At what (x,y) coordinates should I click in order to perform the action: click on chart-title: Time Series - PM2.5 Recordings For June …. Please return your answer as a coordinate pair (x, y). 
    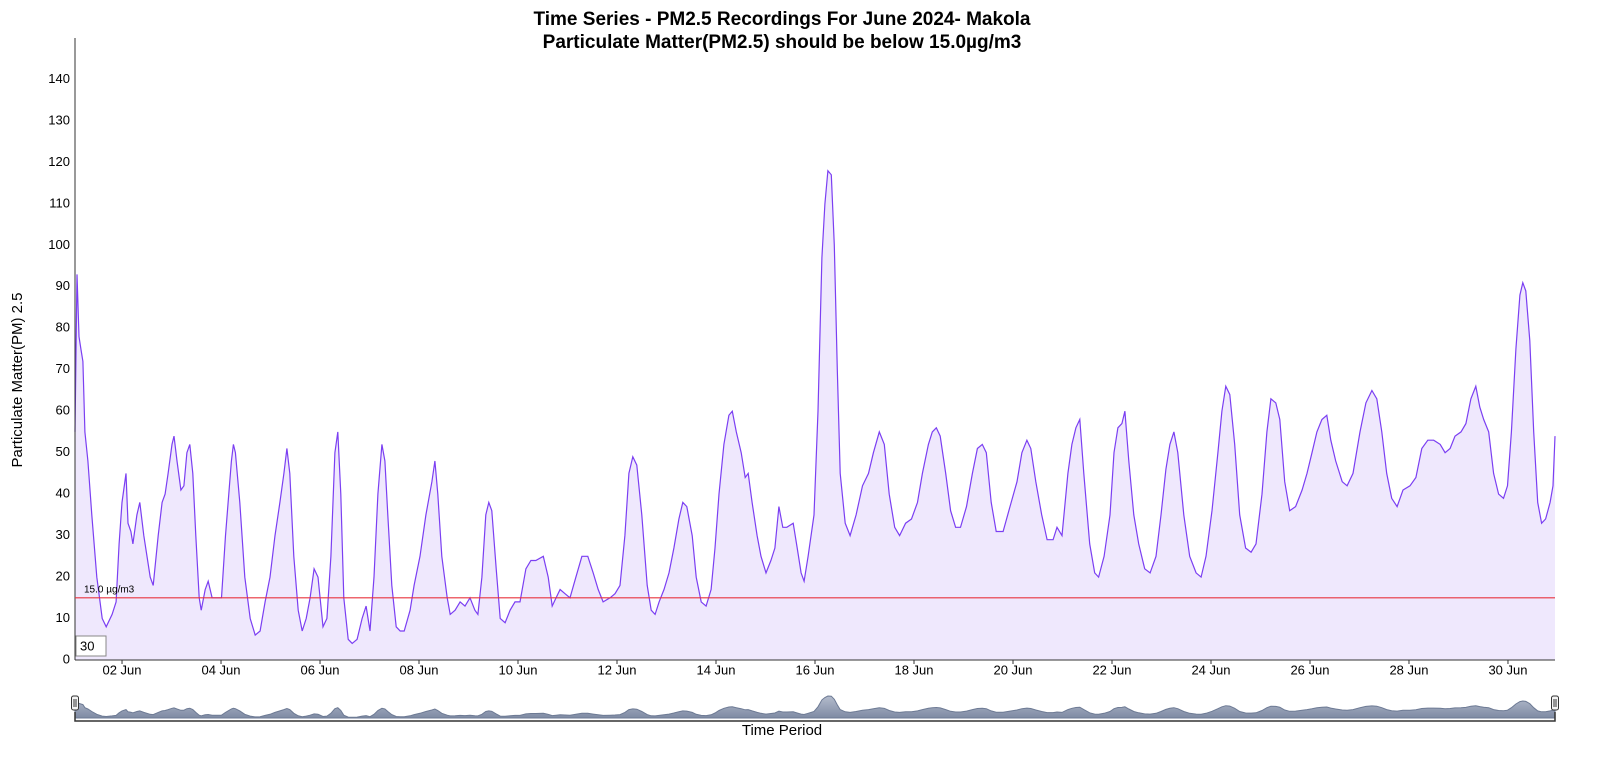
    Looking at the image, I should click on (782, 19).